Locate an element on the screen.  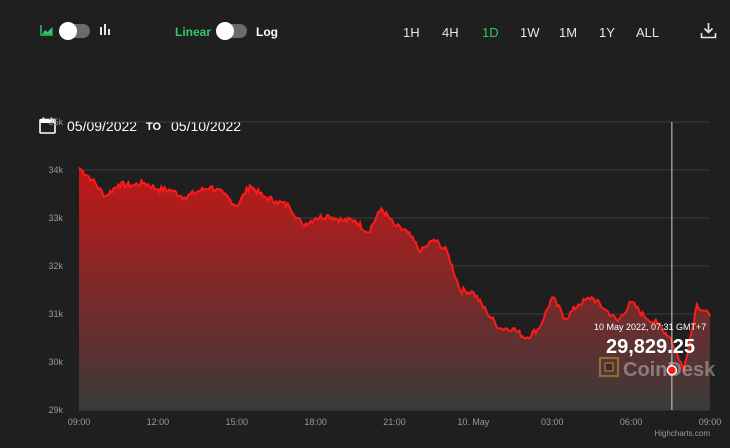
y-tick-label: 35k is located at coordinates (55, 122).